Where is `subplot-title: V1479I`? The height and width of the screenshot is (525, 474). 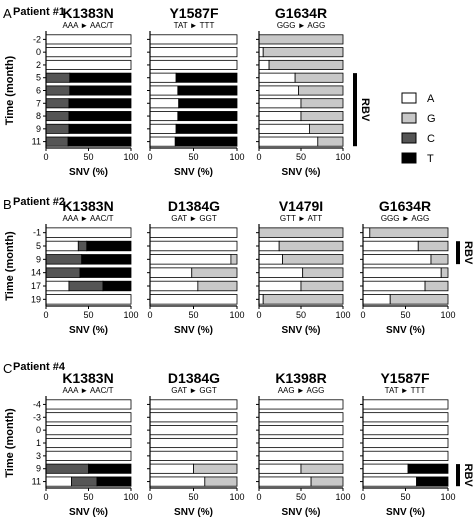 subplot-title: V1479I is located at coordinates (301, 206).